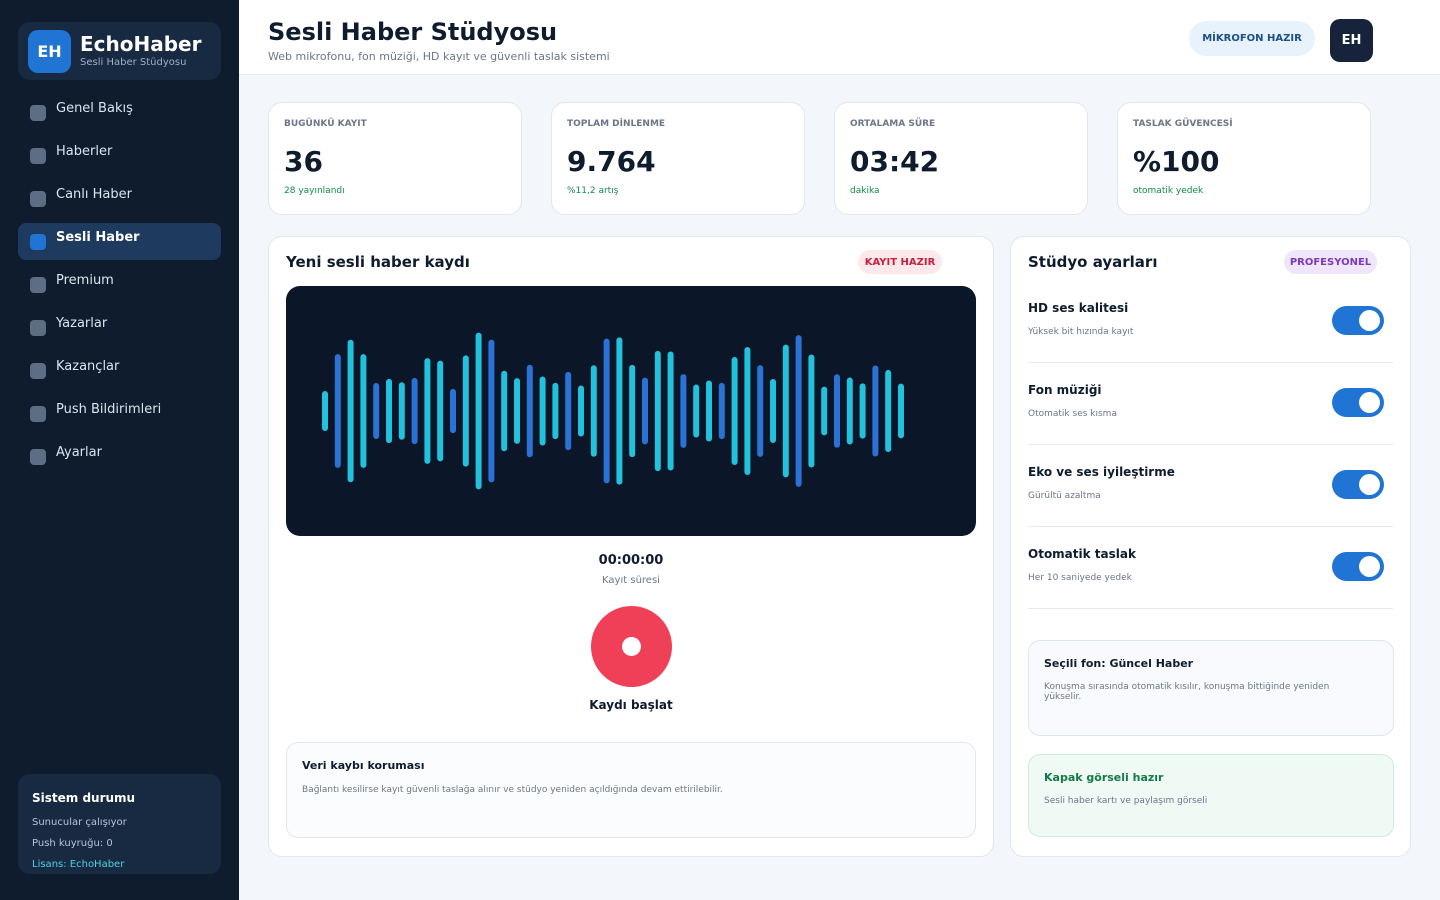 This screenshot has height=900, width=1440. What do you see at coordinates (1078, 308) in the screenshot?
I see `setting-name: HD ses kalitesi` at bounding box center [1078, 308].